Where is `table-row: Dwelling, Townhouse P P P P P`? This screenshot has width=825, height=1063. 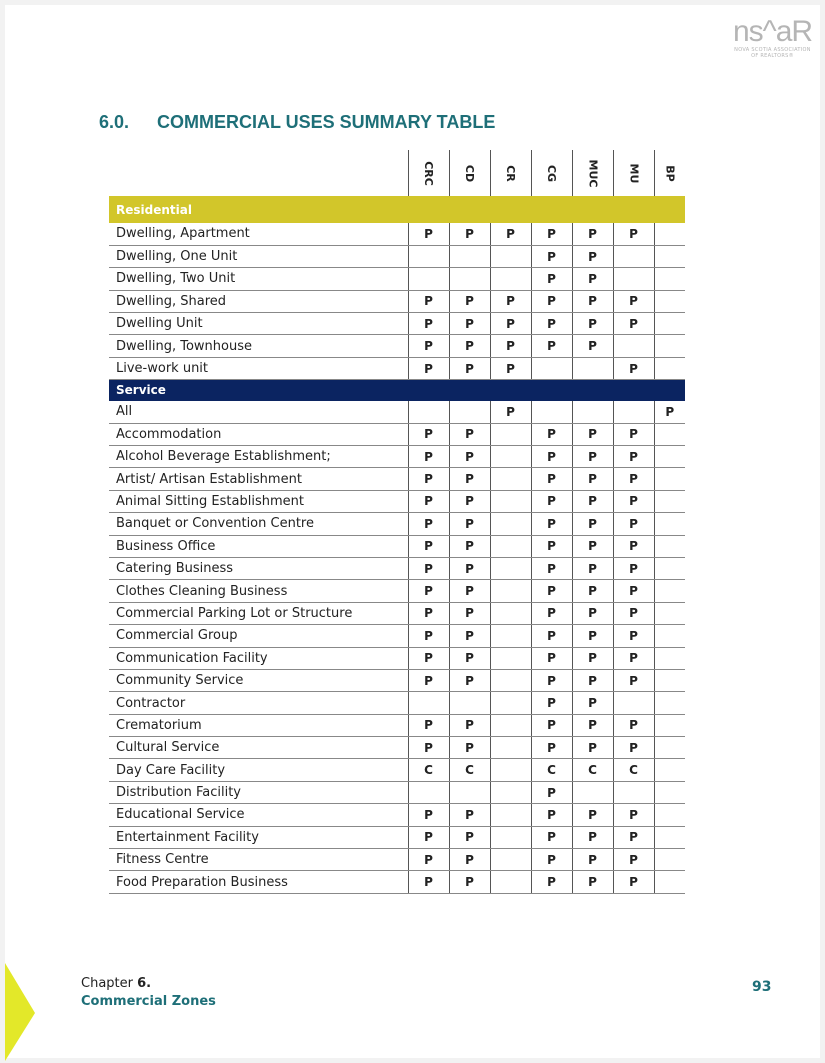
table-row: Dwelling, Townhouse P P P P P is located at coordinates (397, 346).